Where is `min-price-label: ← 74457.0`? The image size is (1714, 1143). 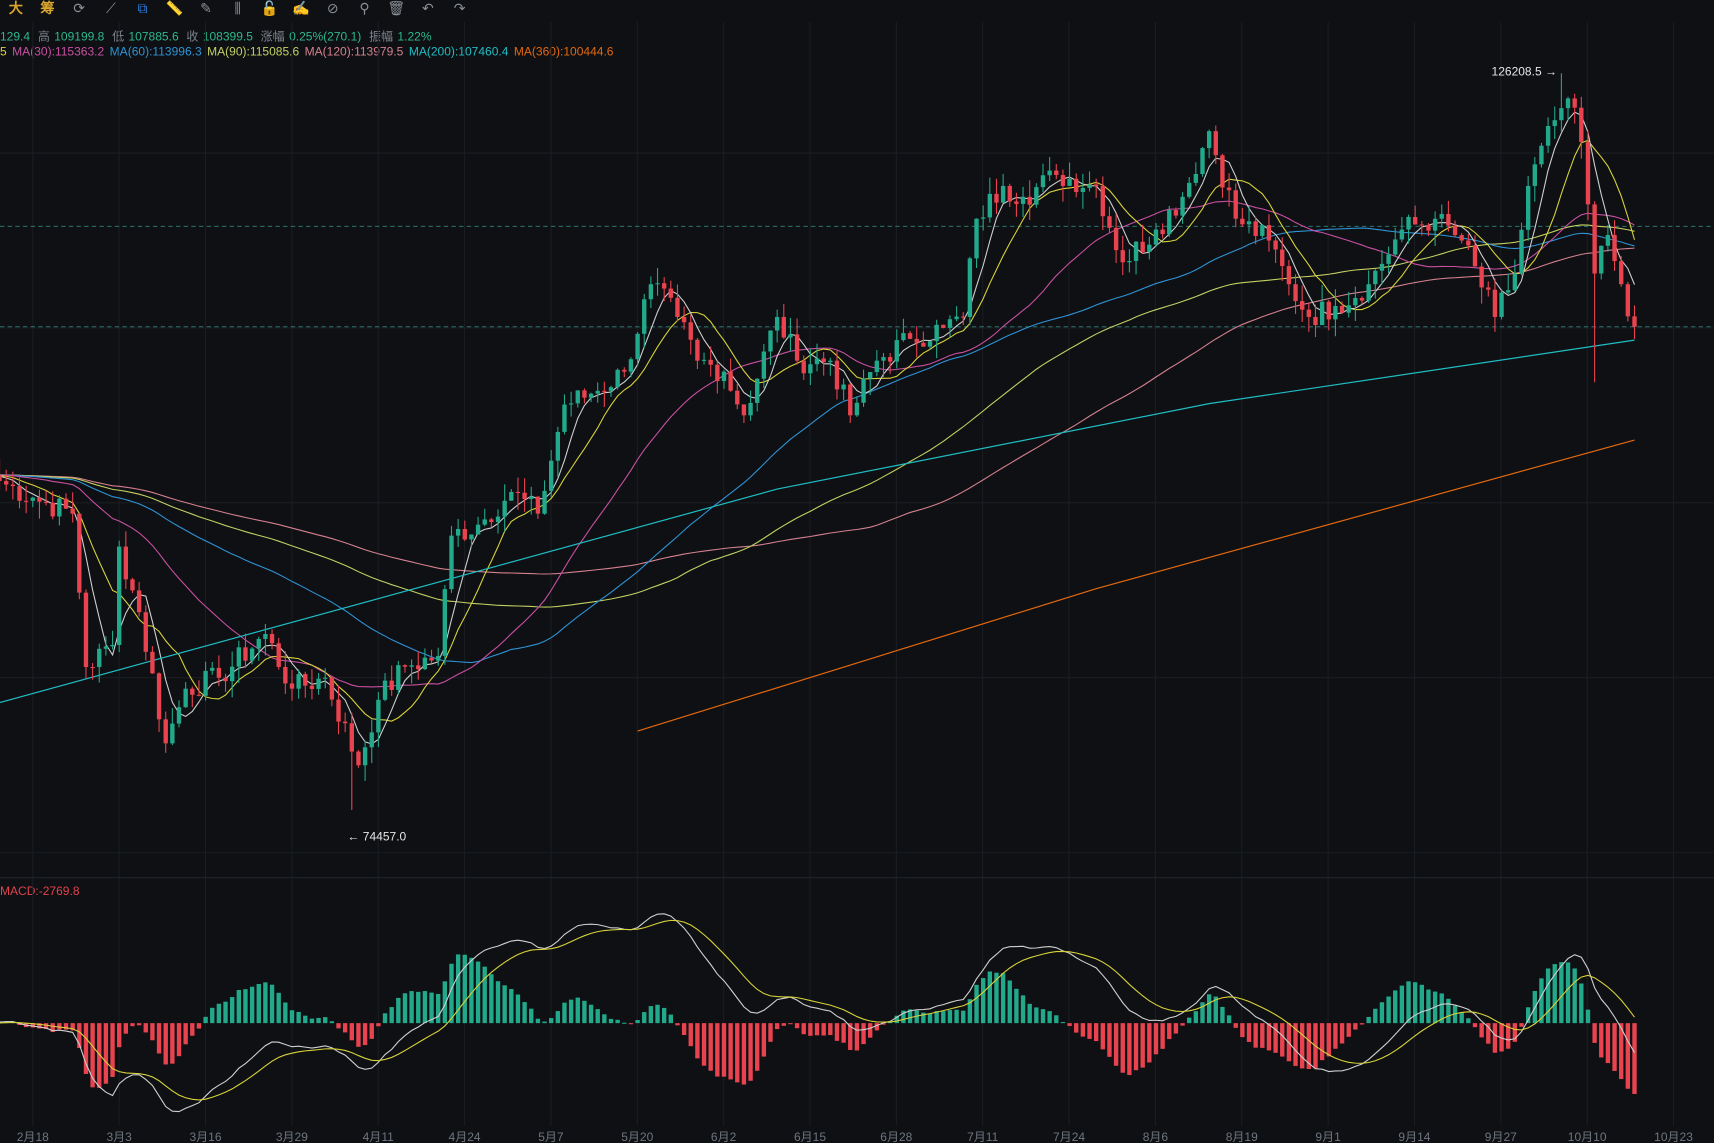
min-price-label: ← 74457.0 is located at coordinates (376, 837).